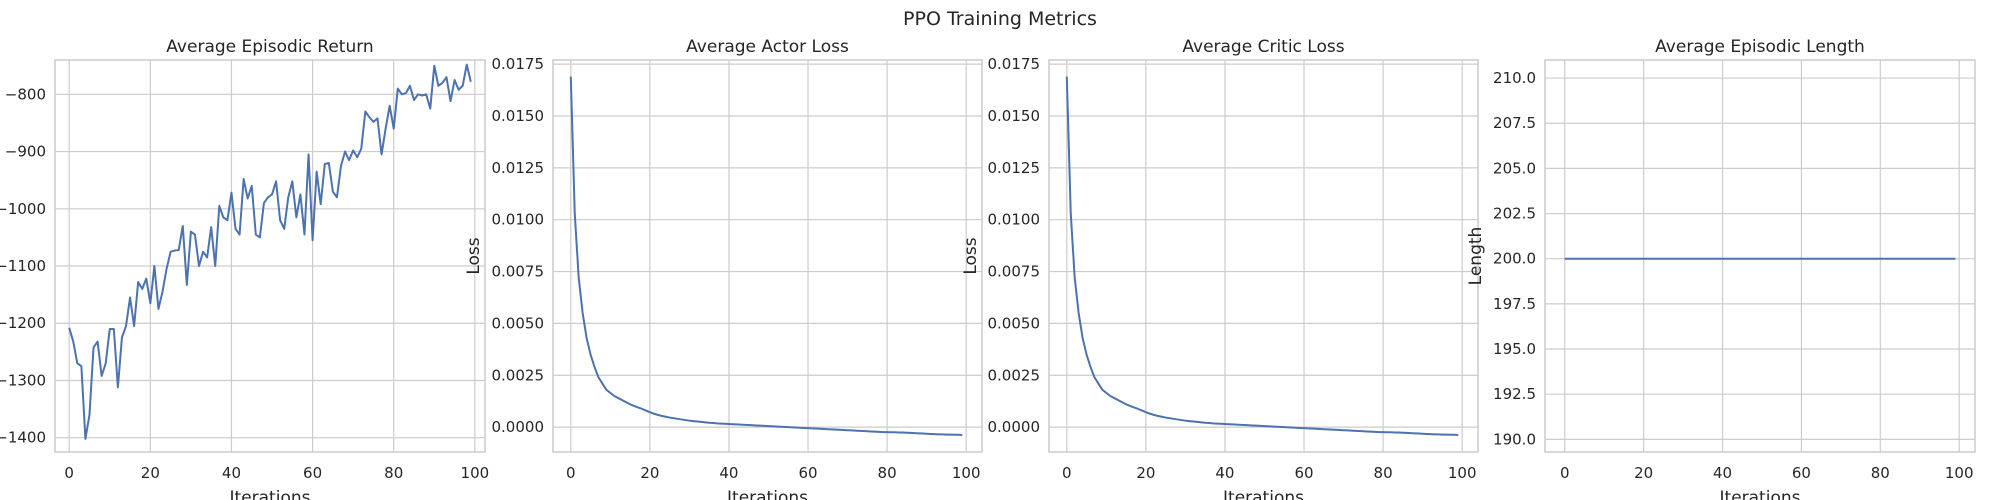 The width and height of the screenshot is (2000, 500). Describe the element at coordinates (1514, 349) in the screenshot. I see `y-tick-label: 195.0` at that location.